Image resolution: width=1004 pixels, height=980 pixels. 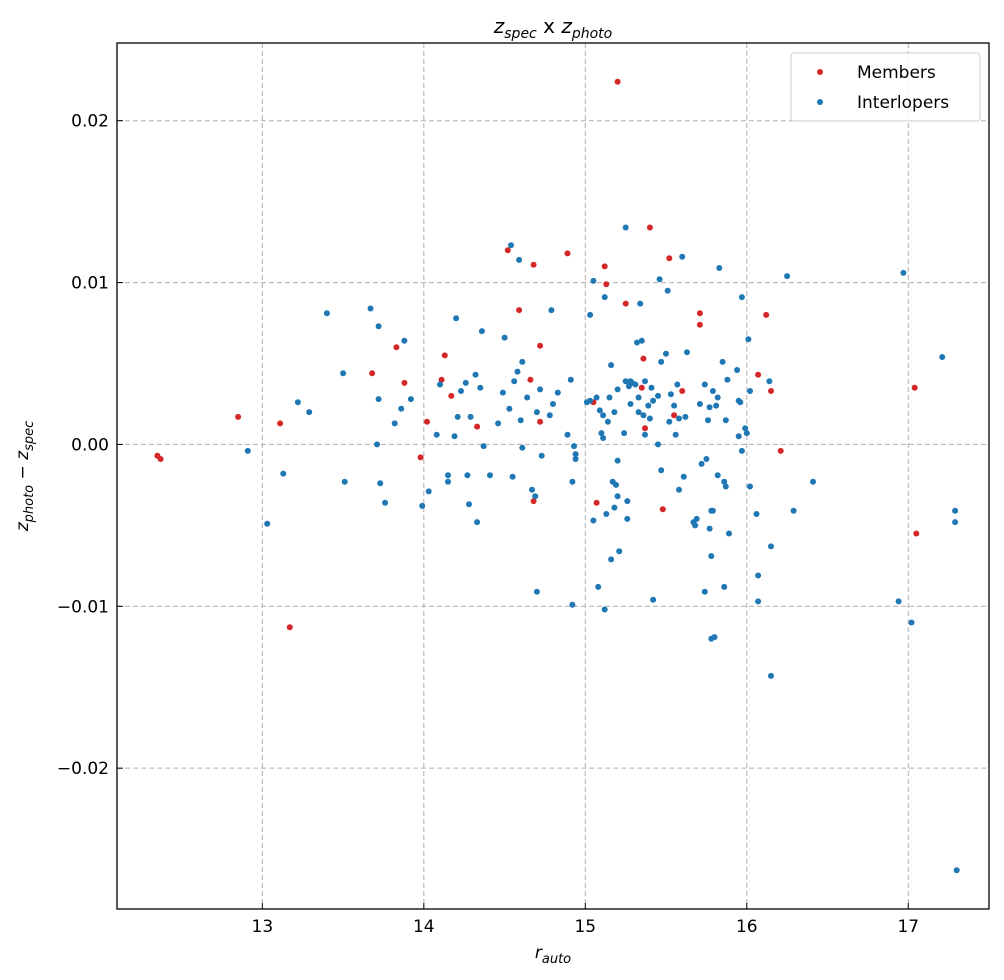 I want to click on legend-label-members: Members, so click(x=896, y=73).